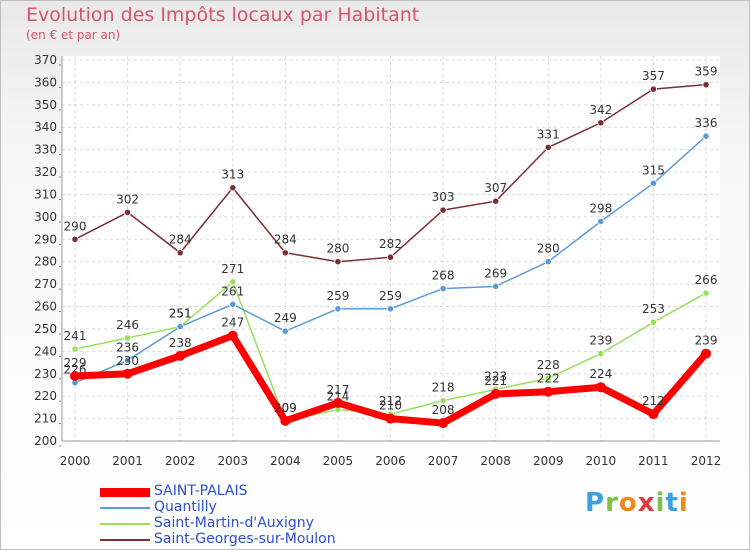 This screenshot has height=550, width=750. What do you see at coordinates (338, 262) in the screenshot?
I see `series-point-saint-georges-sur-moulon-2005` at bounding box center [338, 262].